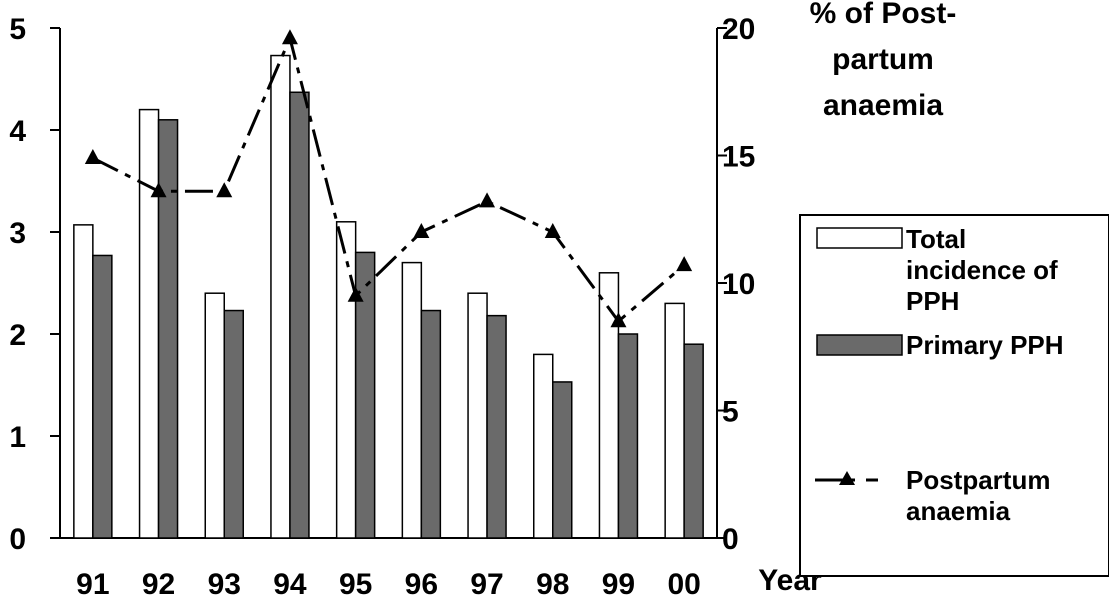  What do you see at coordinates (290, 584) in the screenshot?
I see `x-tick-label: 94` at bounding box center [290, 584].